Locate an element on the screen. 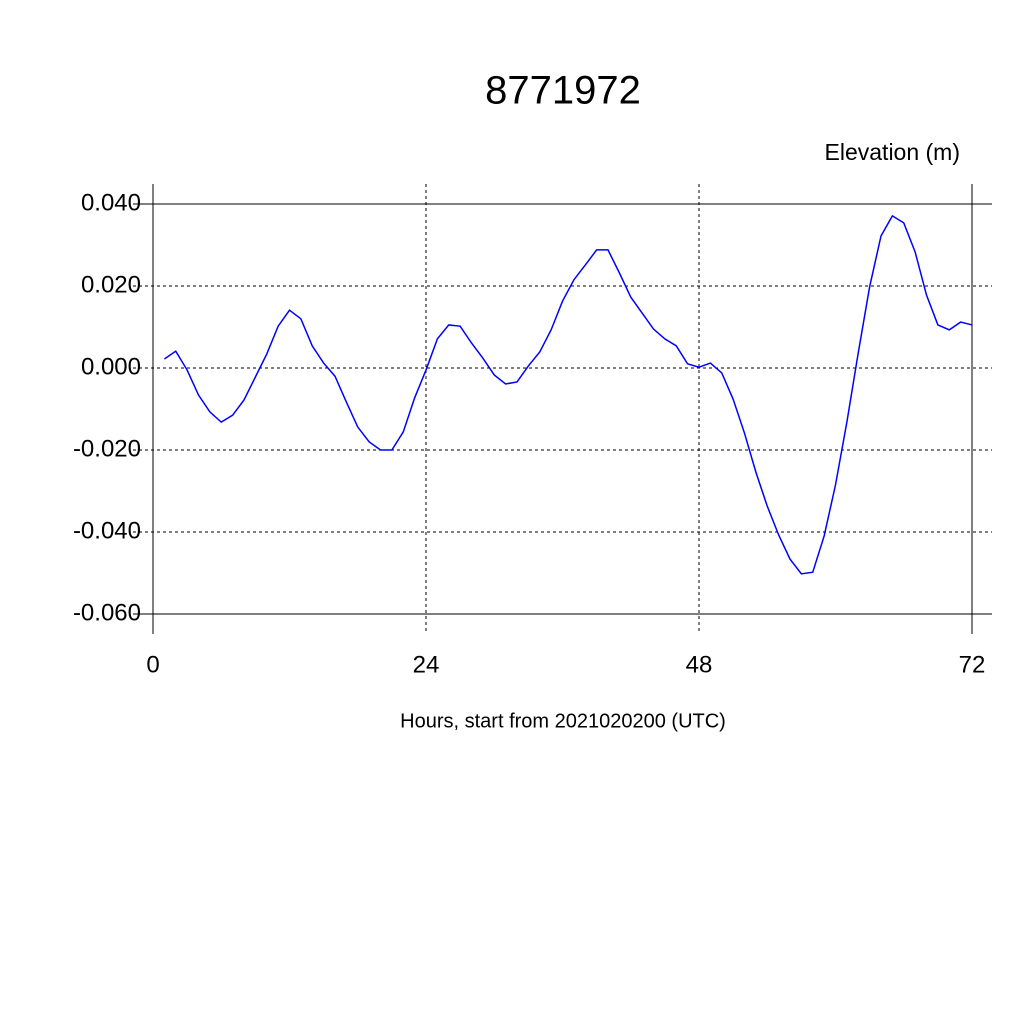 Image resolution: width=1024 pixels, height=1024 pixels. x-axis-label: Hours, start from 2021020200 (UTC) is located at coordinates (563, 721).